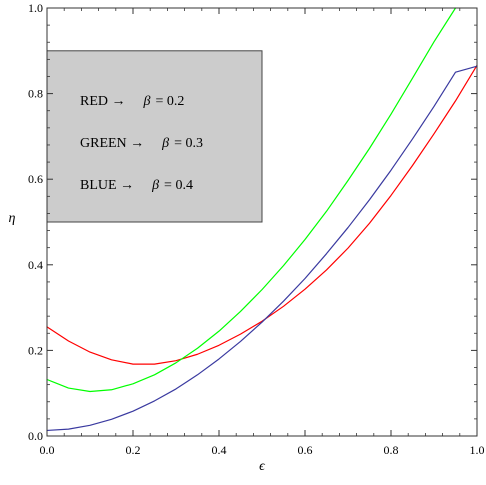  What do you see at coordinates (169, 101) in the screenshot?
I see `legend-entry-value: = 0.2` at bounding box center [169, 101].